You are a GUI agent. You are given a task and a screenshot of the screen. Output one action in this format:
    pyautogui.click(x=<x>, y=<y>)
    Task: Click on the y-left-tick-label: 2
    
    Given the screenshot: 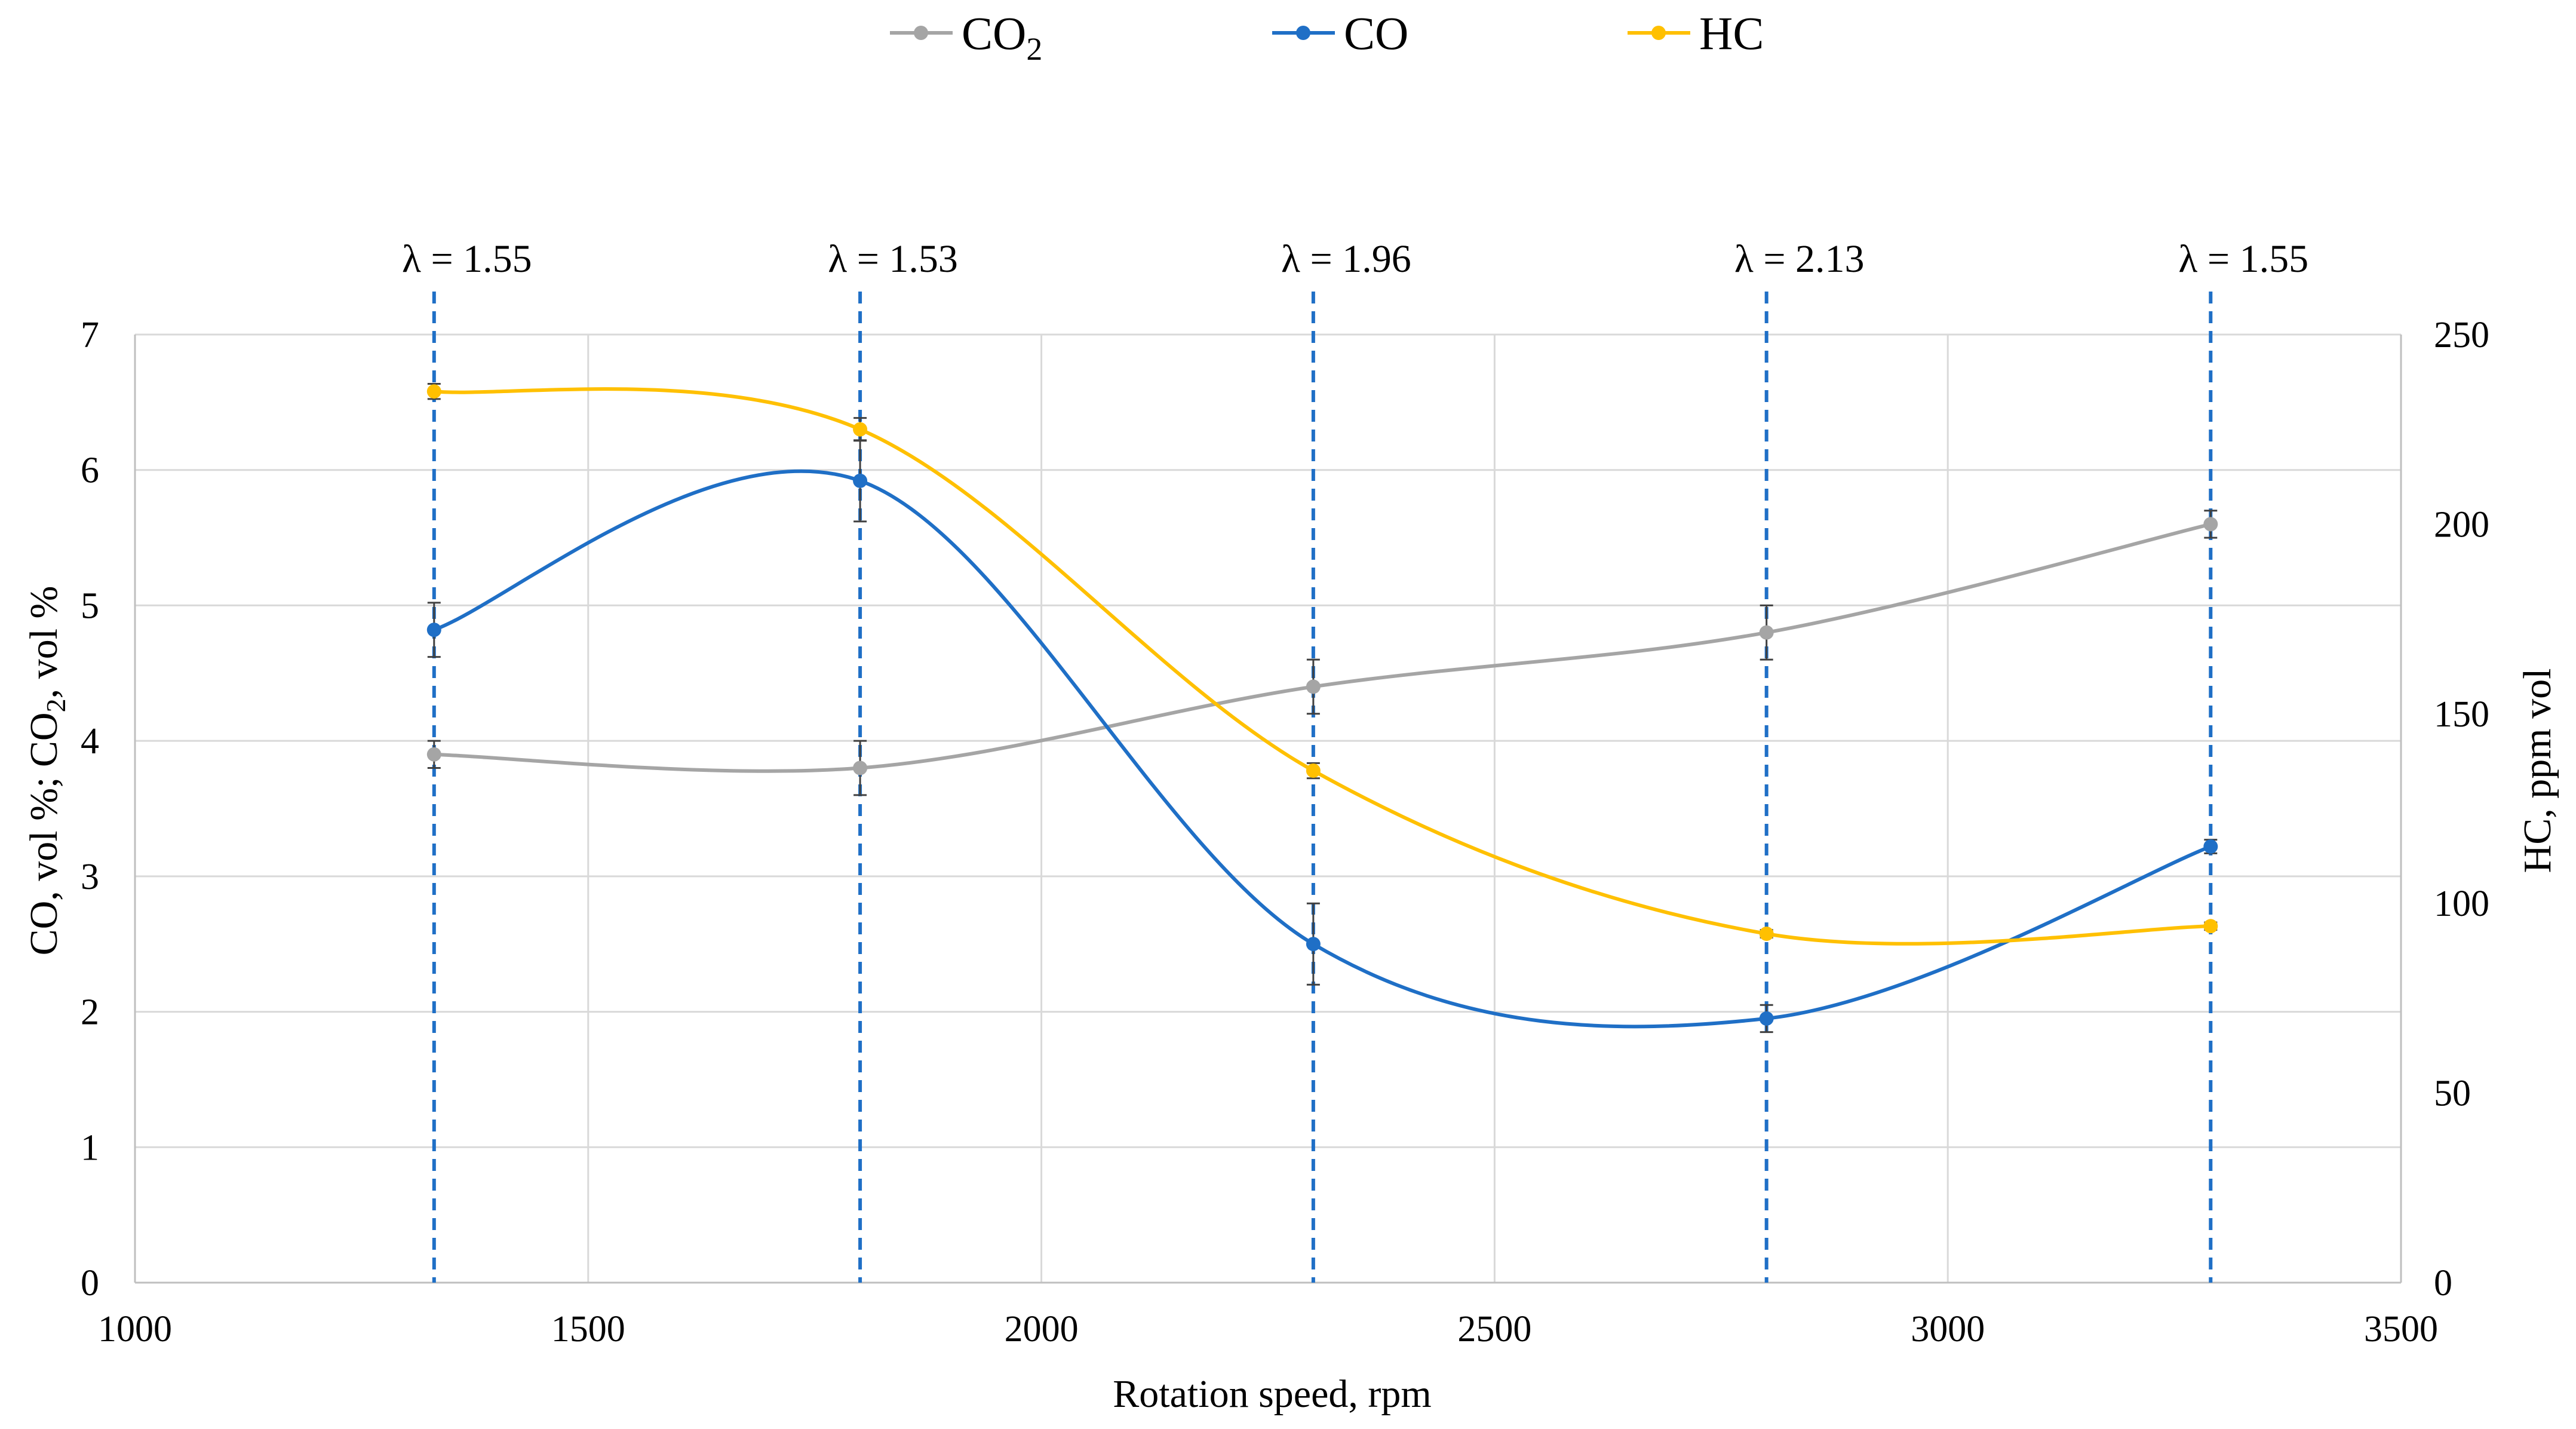 What is the action you would take?
    pyautogui.click(x=90, y=1012)
    